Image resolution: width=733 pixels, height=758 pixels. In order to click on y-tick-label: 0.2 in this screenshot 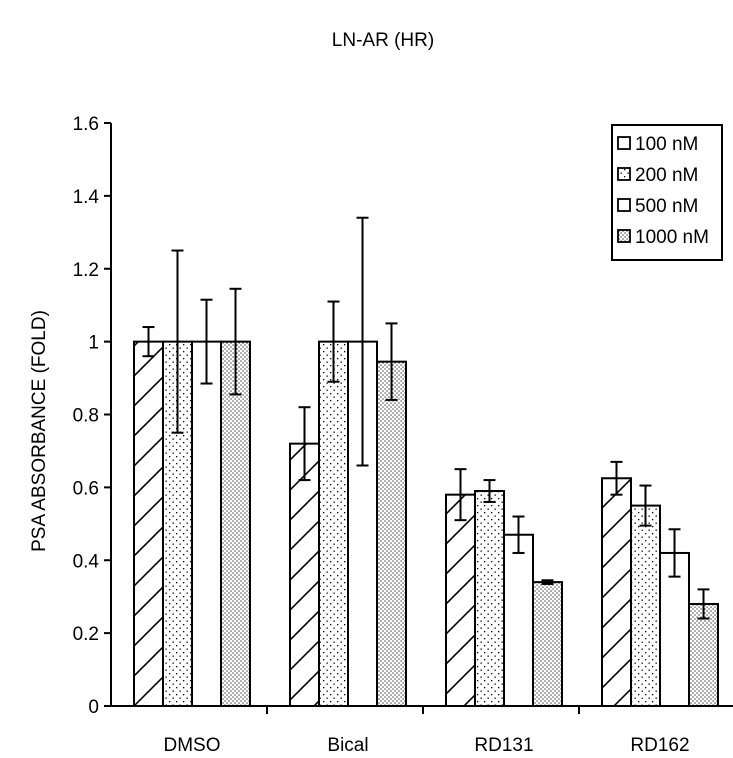, I will do `click(86, 634)`.